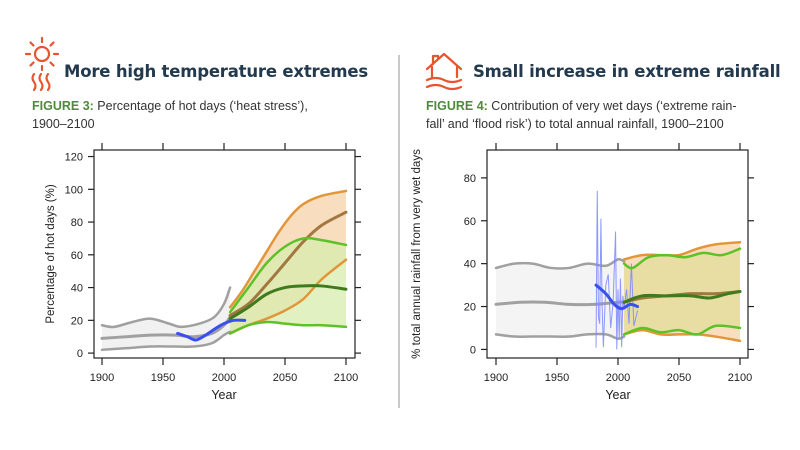  What do you see at coordinates (63, 124) in the screenshot?
I see `left-caption-line2: 1900–2100` at bounding box center [63, 124].